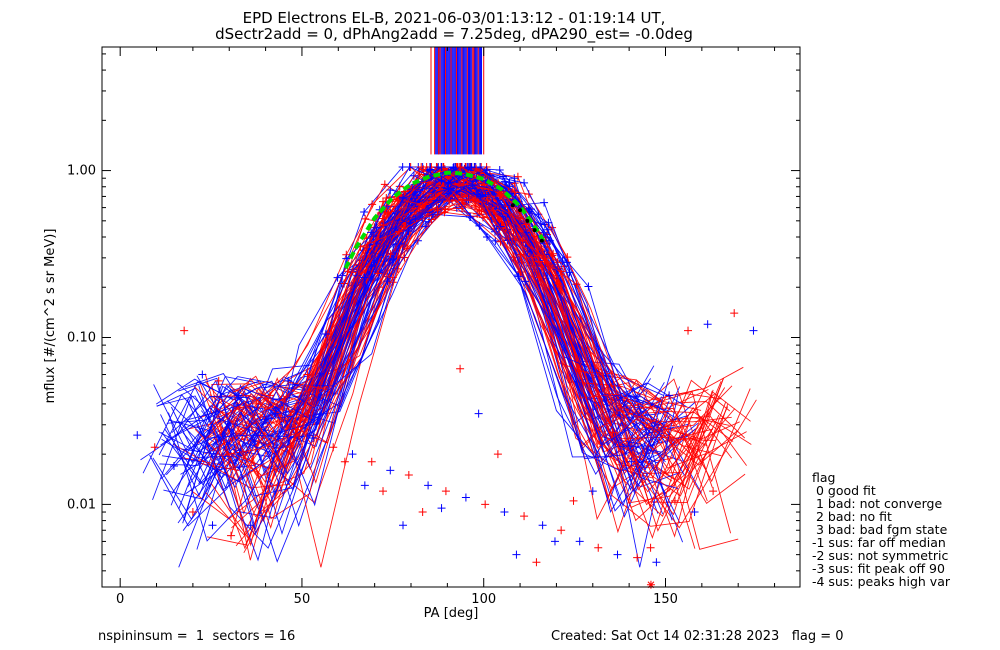 This screenshot has width=1000, height=650. What do you see at coordinates (879, 542) in the screenshot?
I see `legend-item: -1 sus: far off median` at bounding box center [879, 542].